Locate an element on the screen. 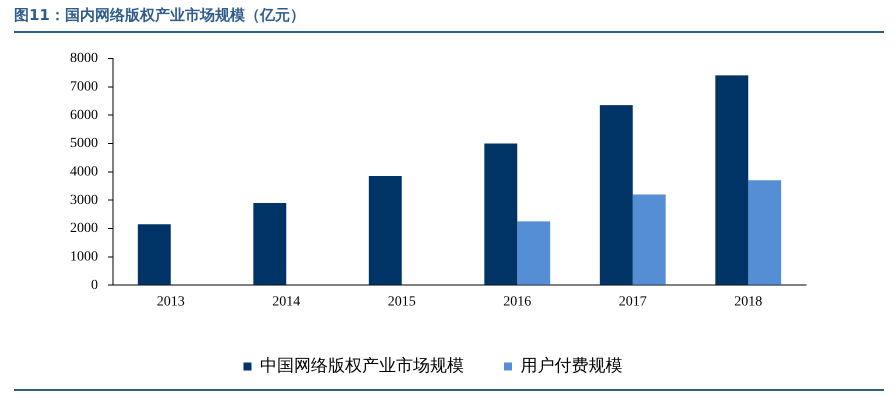  y-tick-label: 0 is located at coordinates (94, 285).